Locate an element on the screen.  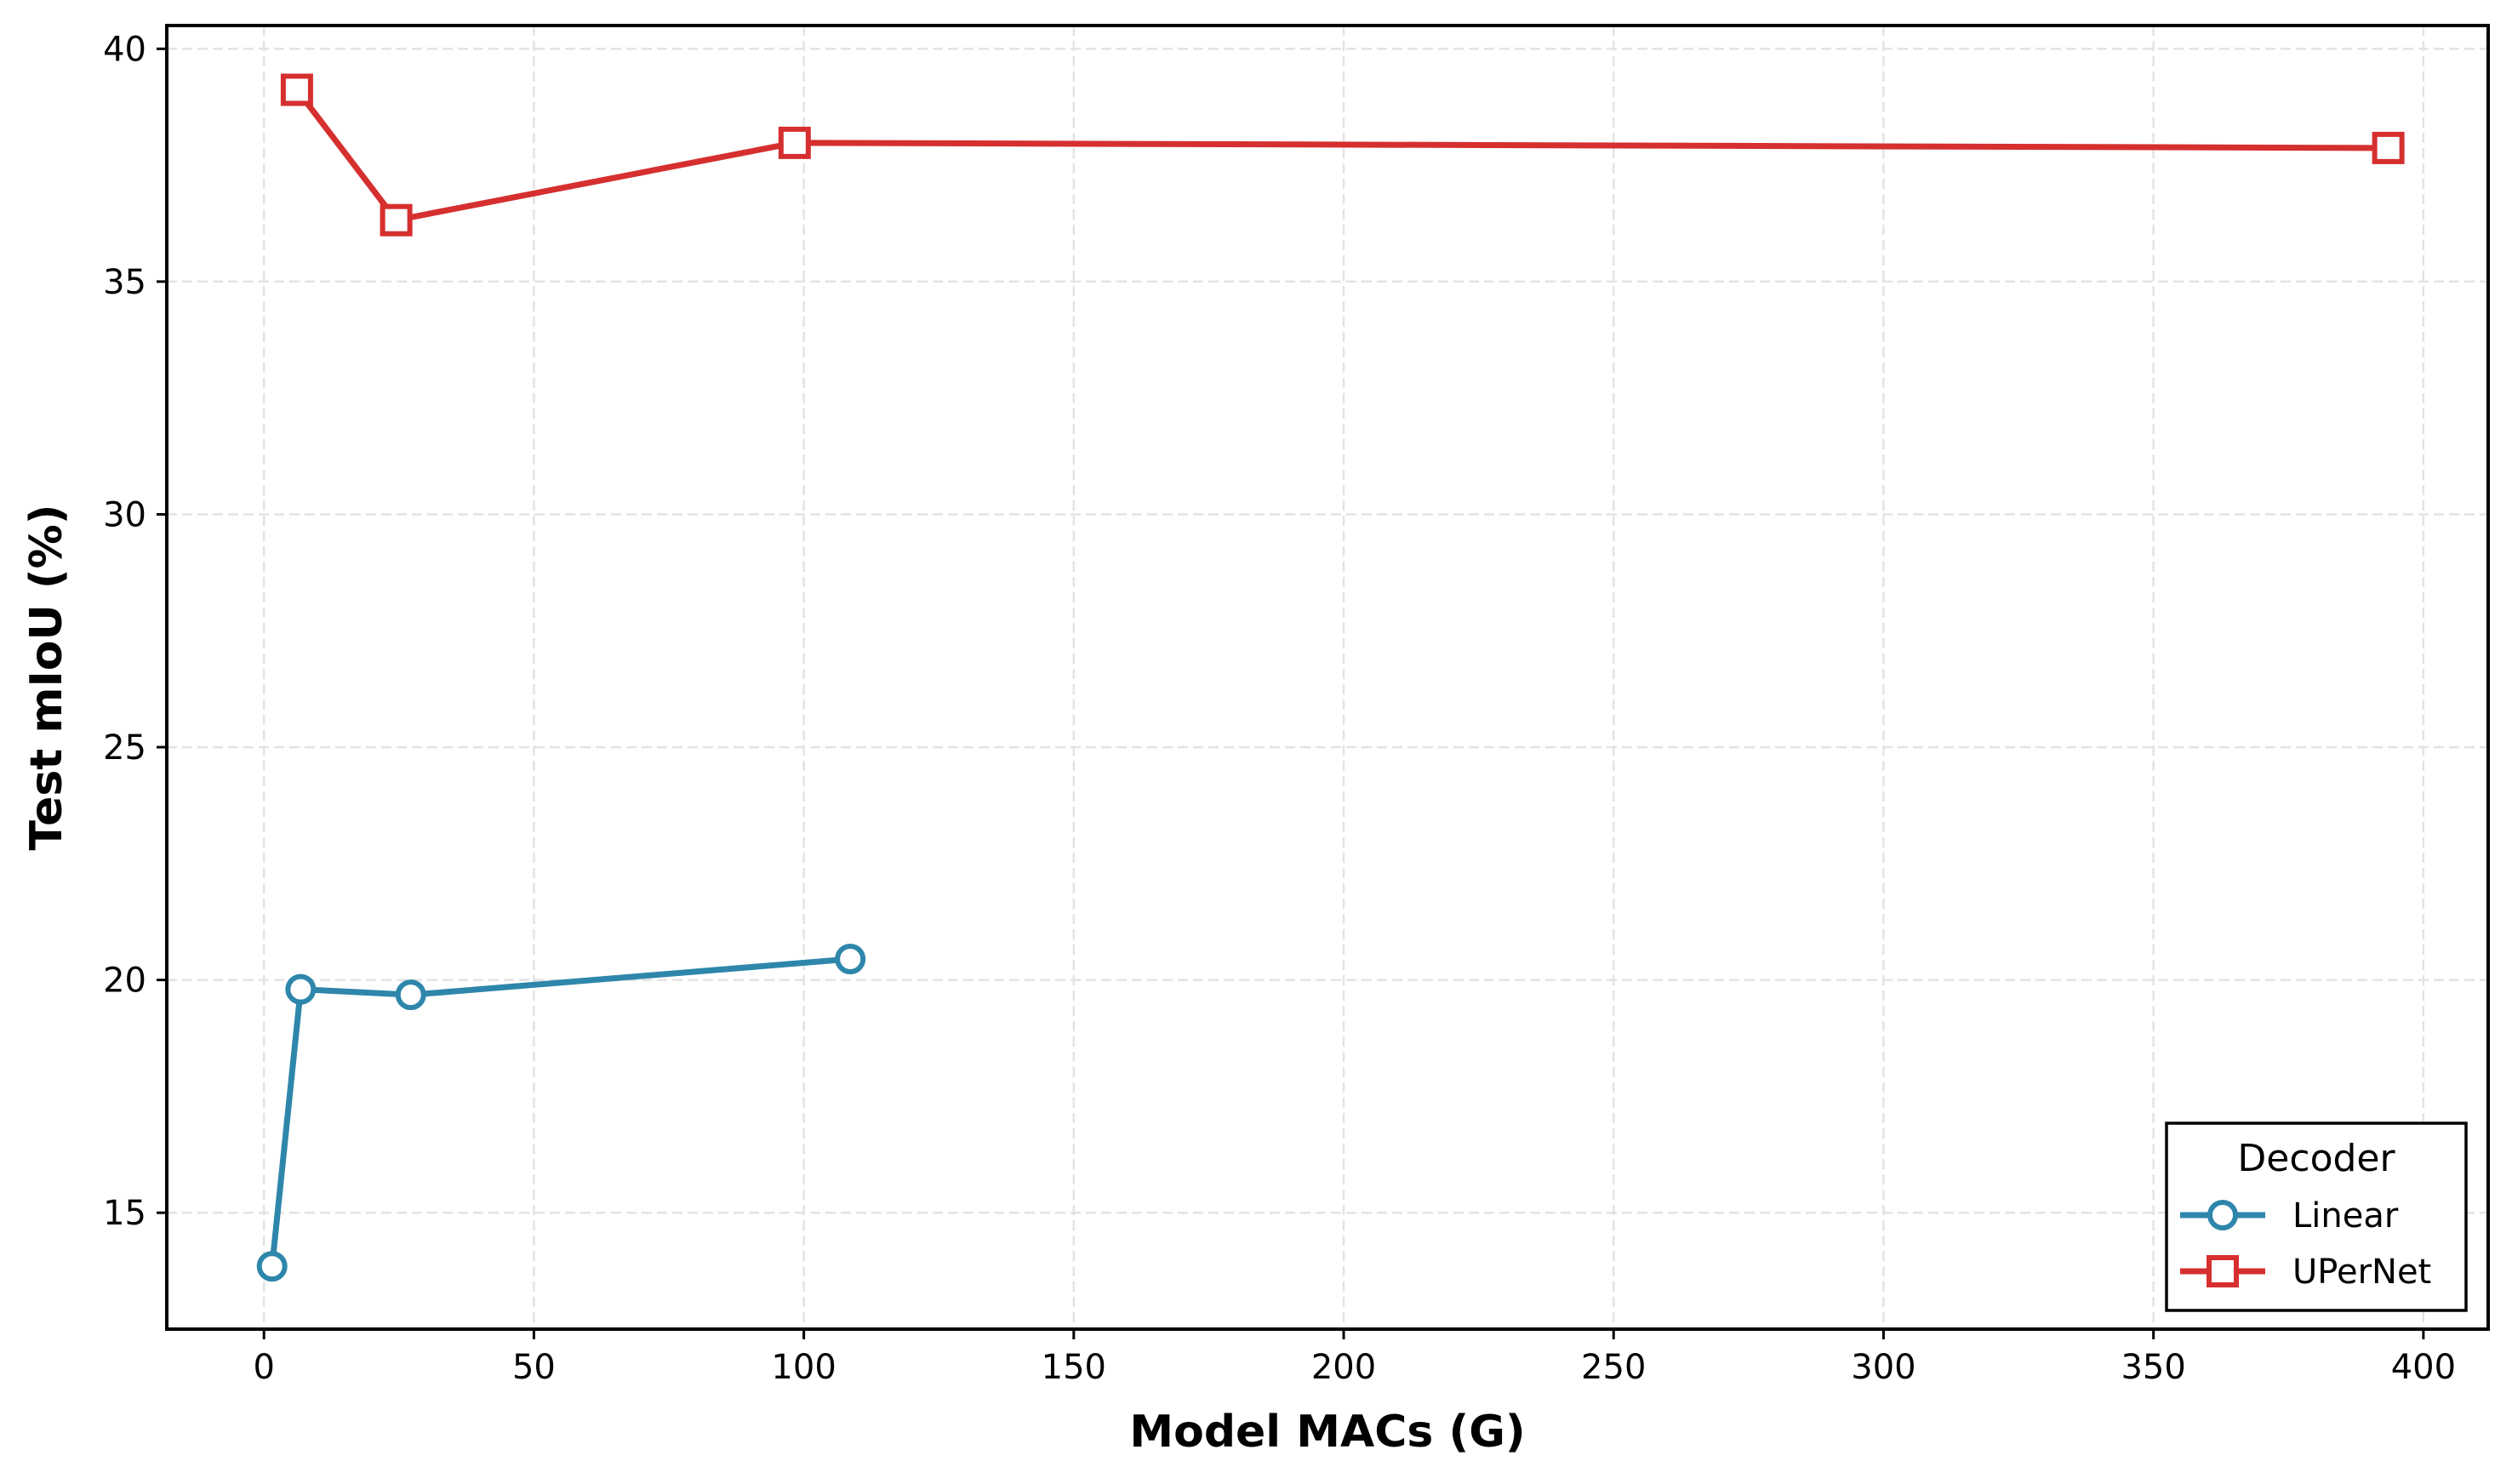
y-tick-label: 35 is located at coordinates (125, 282).